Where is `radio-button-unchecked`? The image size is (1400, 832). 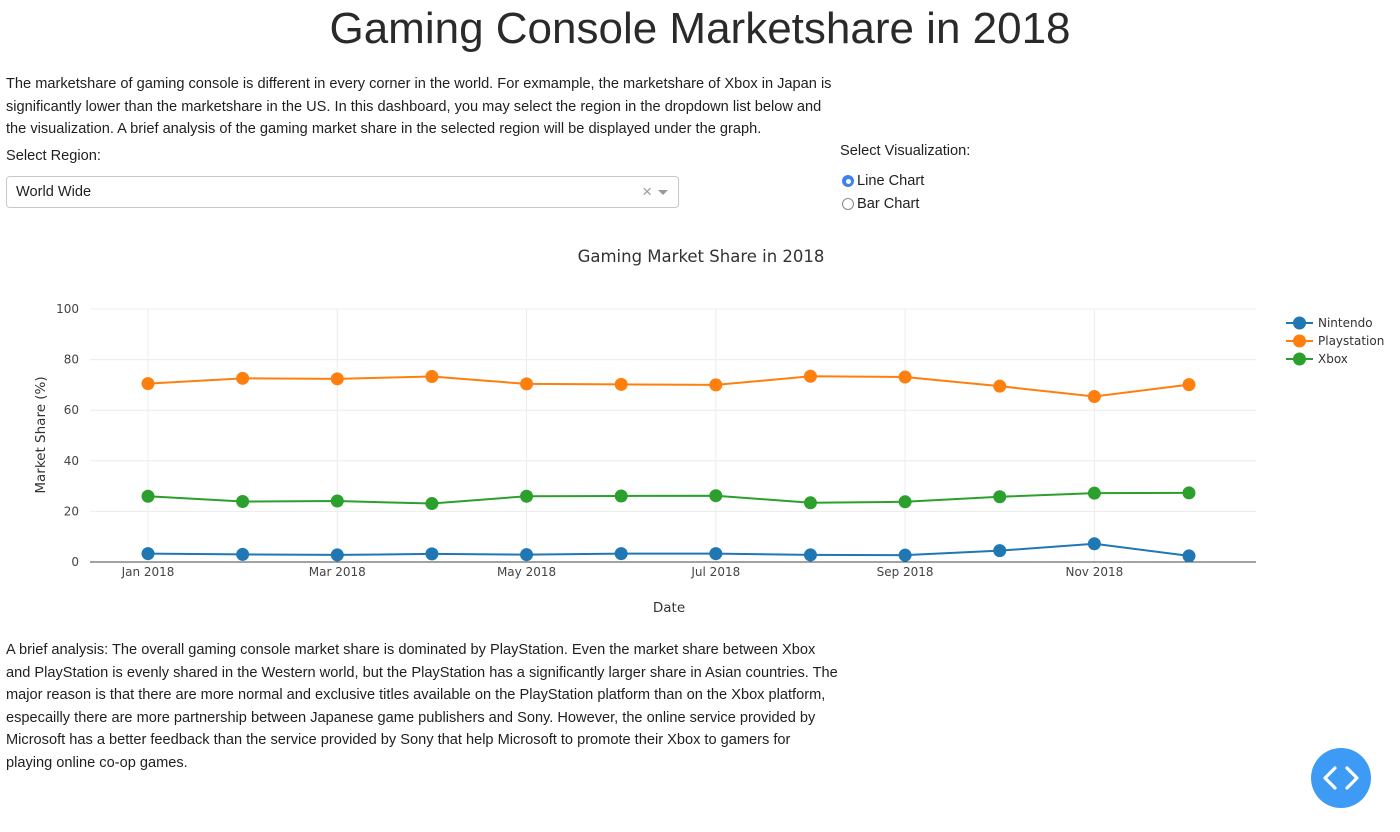 radio-button-unchecked is located at coordinates (848, 204).